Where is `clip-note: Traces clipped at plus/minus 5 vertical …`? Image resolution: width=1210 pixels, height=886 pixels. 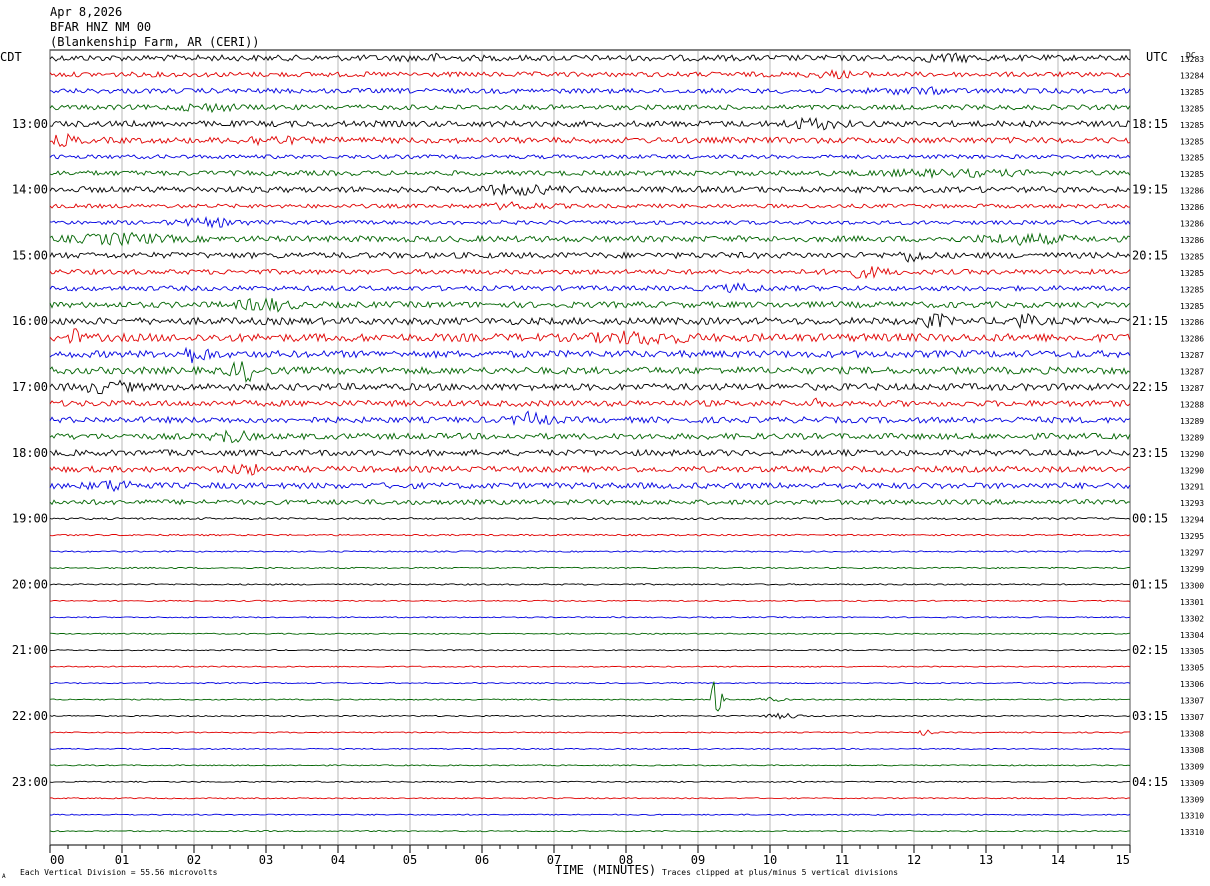 clip-note: Traces clipped at plus/minus 5 vertical … is located at coordinates (780, 872).